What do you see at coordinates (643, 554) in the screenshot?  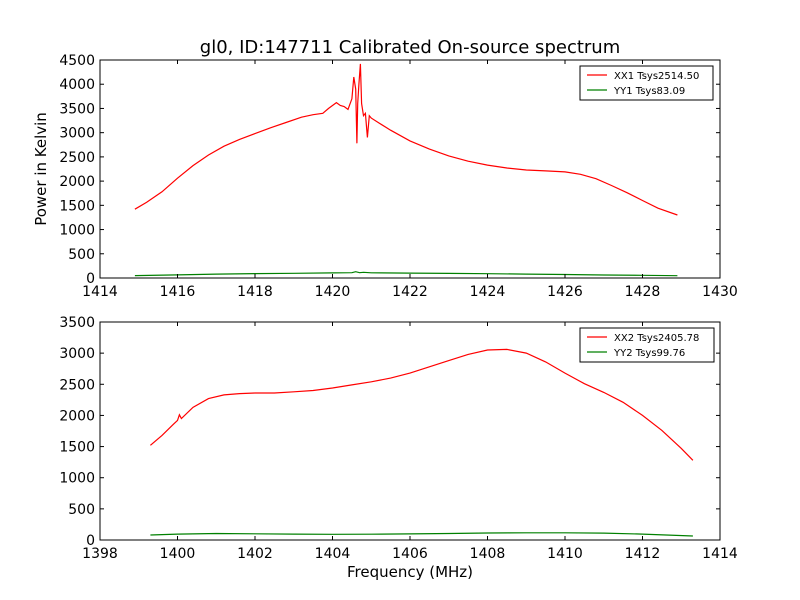 I see `x-tick-label: 1412` at bounding box center [643, 554].